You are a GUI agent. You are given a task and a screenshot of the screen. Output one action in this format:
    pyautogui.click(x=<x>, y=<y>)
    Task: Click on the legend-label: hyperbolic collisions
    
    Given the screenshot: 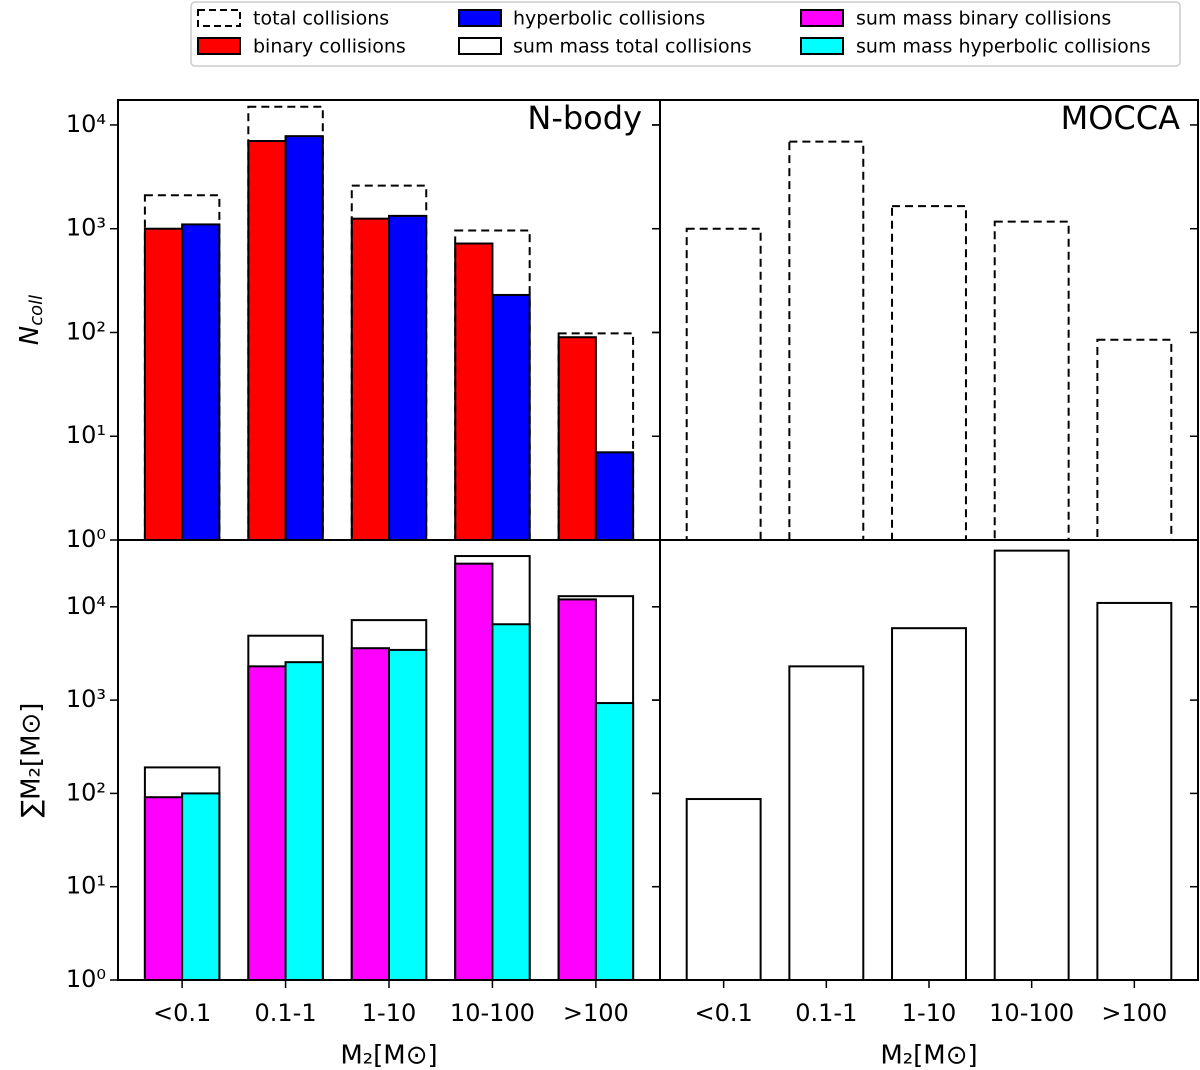 What is the action you would take?
    pyautogui.click(x=609, y=19)
    